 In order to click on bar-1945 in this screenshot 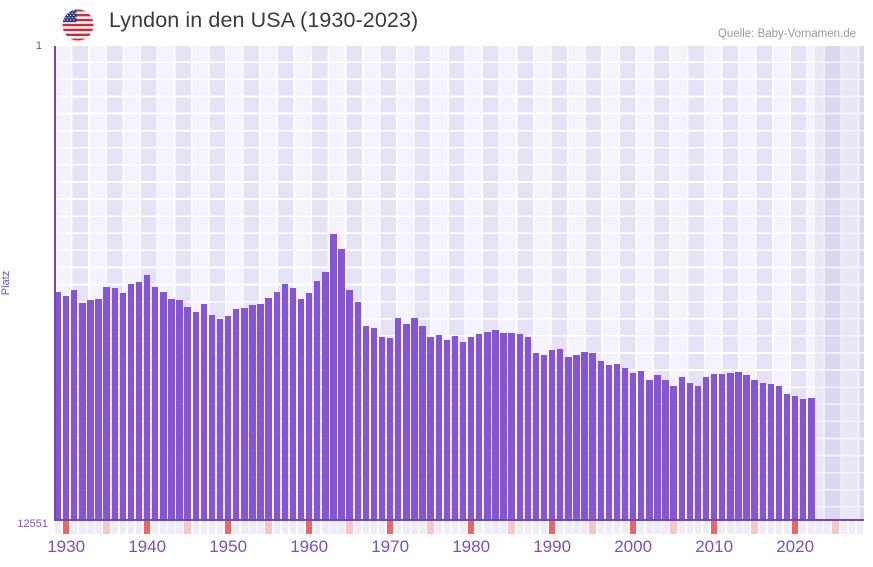, I will do `click(187, 413)`.